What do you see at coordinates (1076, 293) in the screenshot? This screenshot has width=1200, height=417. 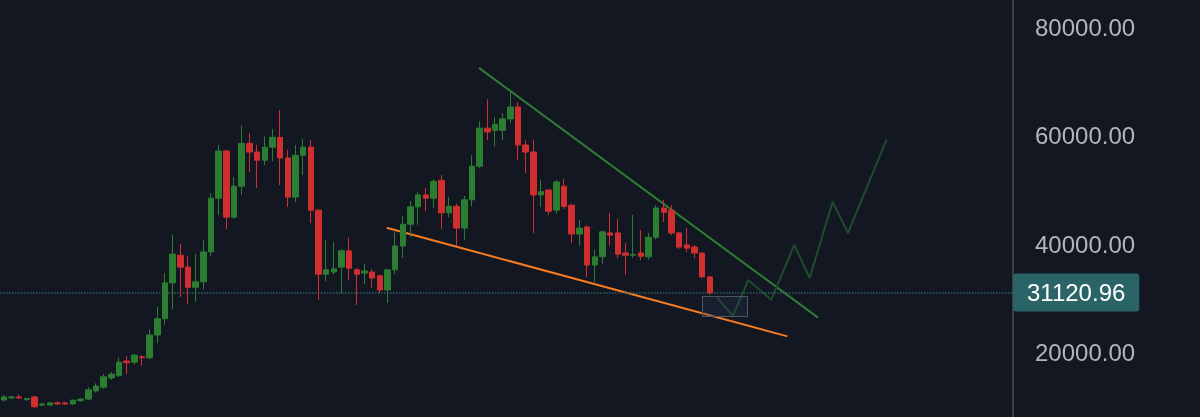 I see `ref-line-label: 31120.96` at bounding box center [1076, 293].